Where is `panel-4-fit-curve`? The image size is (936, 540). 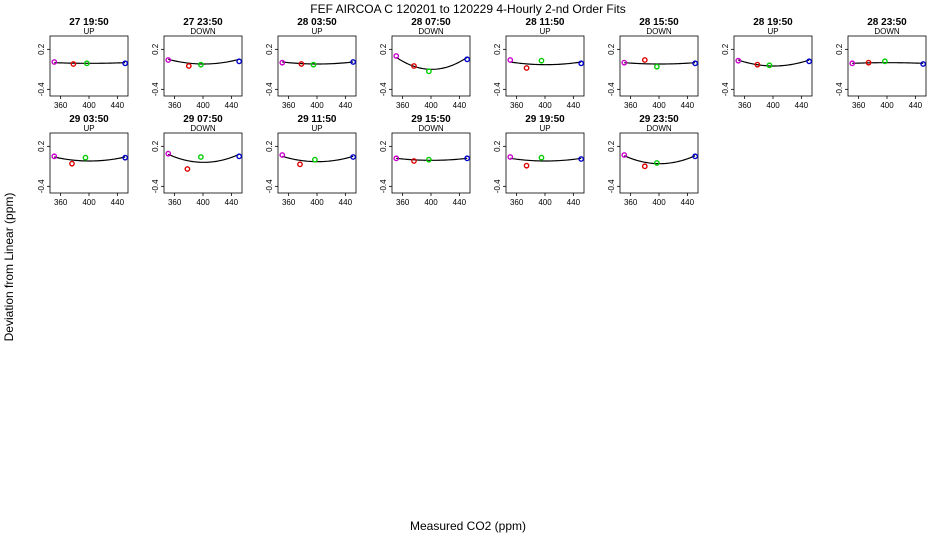 panel-4-fit-curve is located at coordinates (431, 63).